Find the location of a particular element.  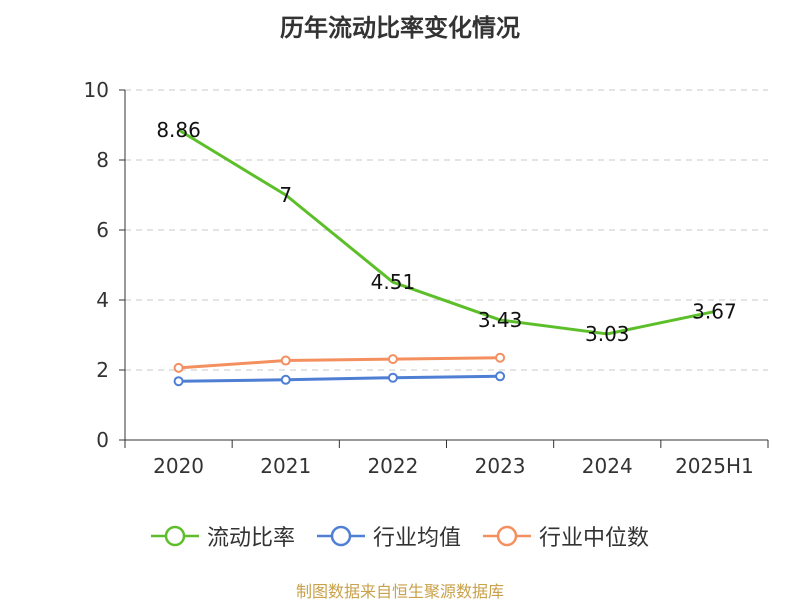

legend-item-current-ratio: 流动比率 is located at coordinates (222, 536).